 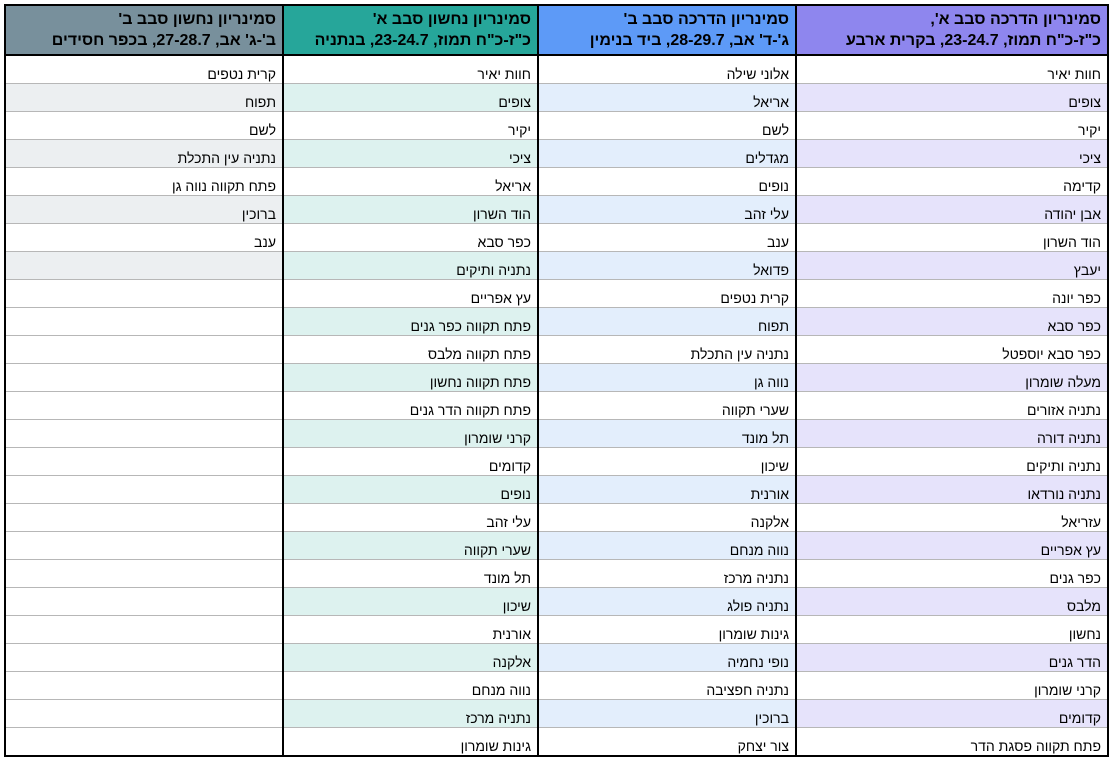 I want to click on table-cell: מלבס, so click(x=952, y=601).